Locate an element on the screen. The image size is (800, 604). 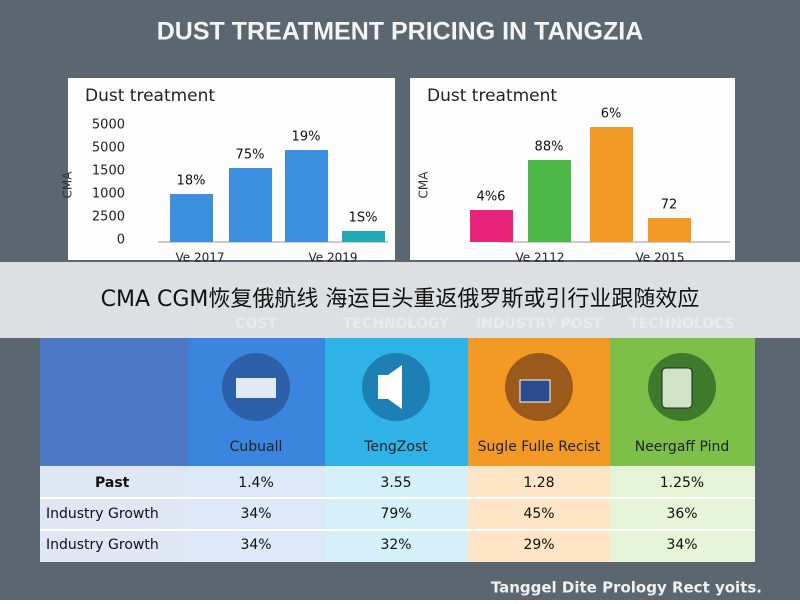
footer: Tanggel Dite Prology Rect yoits. is located at coordinates (626, 588).